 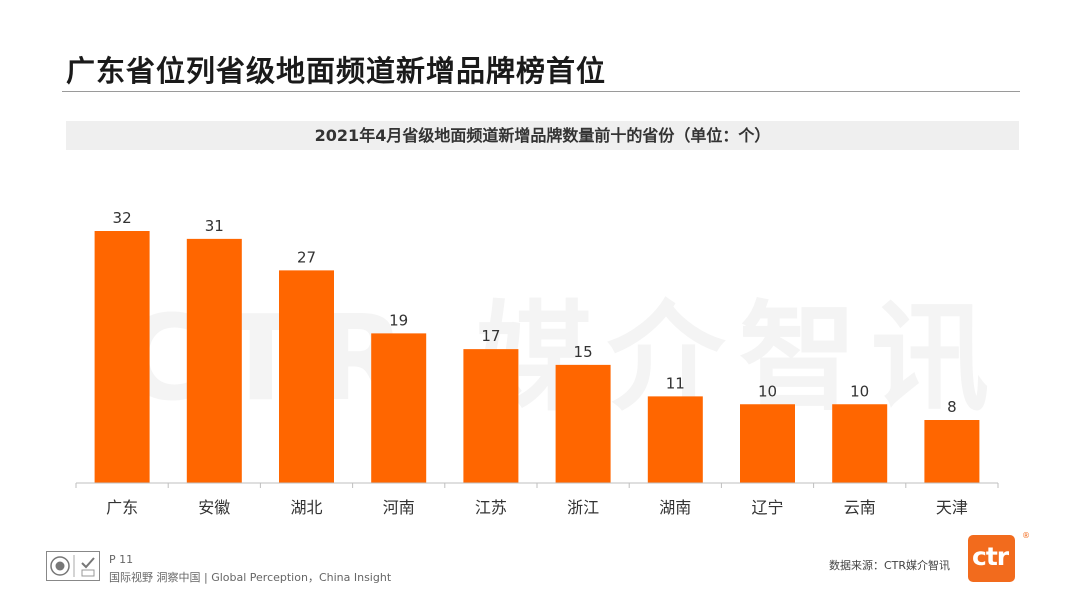 I want to click on registered-mark: ®, so click(x=1026, y=535).